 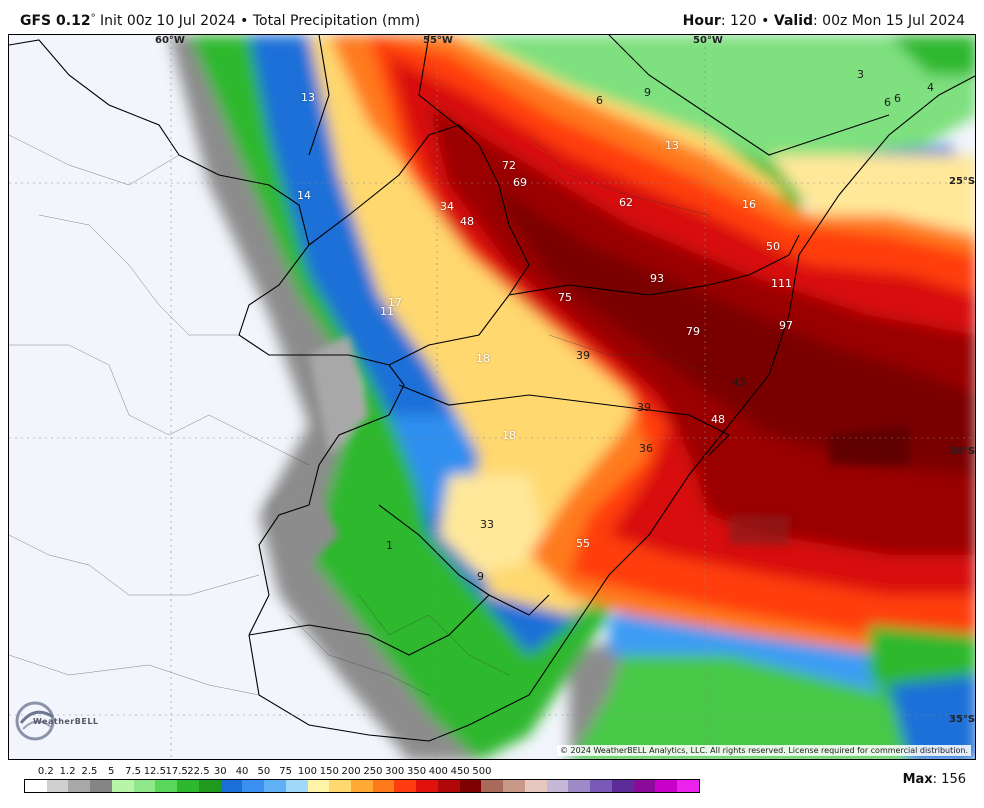 What do you see at coordinates (693, 331) in the screenshot?
I see `value-label: 79` at bounding box center [693, 331].